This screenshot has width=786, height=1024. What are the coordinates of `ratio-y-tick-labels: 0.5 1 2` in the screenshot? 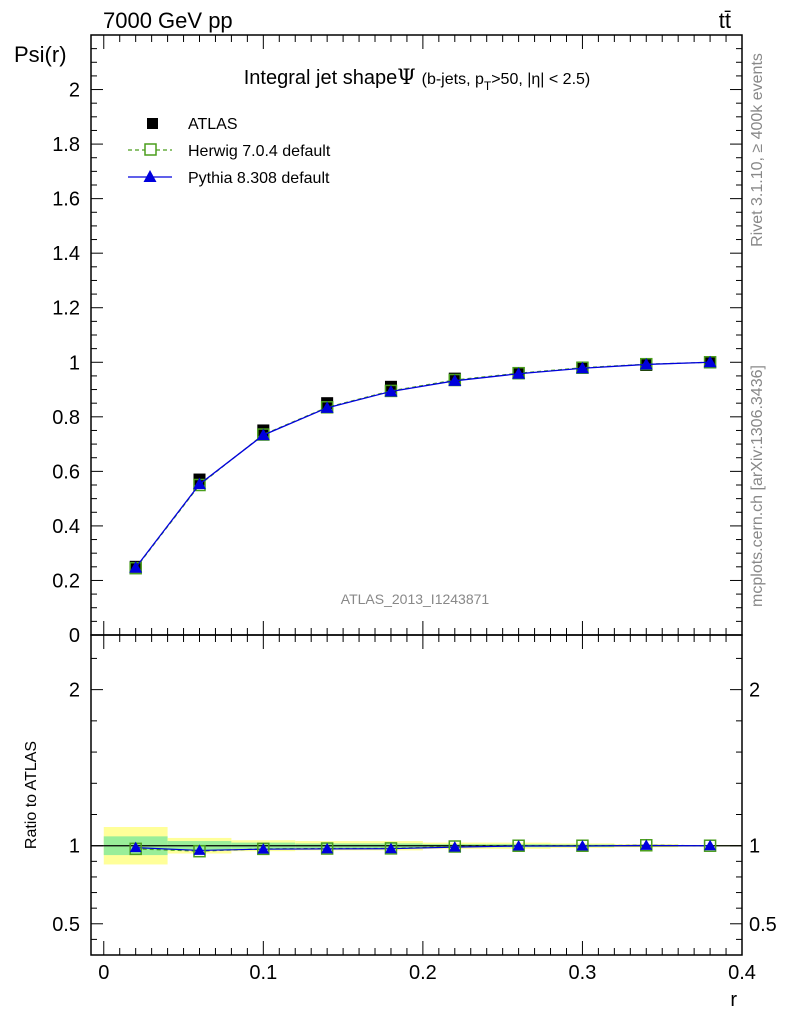 It's located at (66, 808).